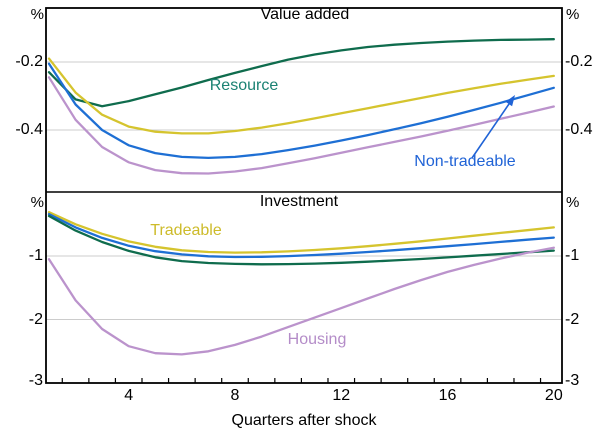 This screenshot has width=600, height=438. I want to click on x-tick-label: 8, so click(235, 395).